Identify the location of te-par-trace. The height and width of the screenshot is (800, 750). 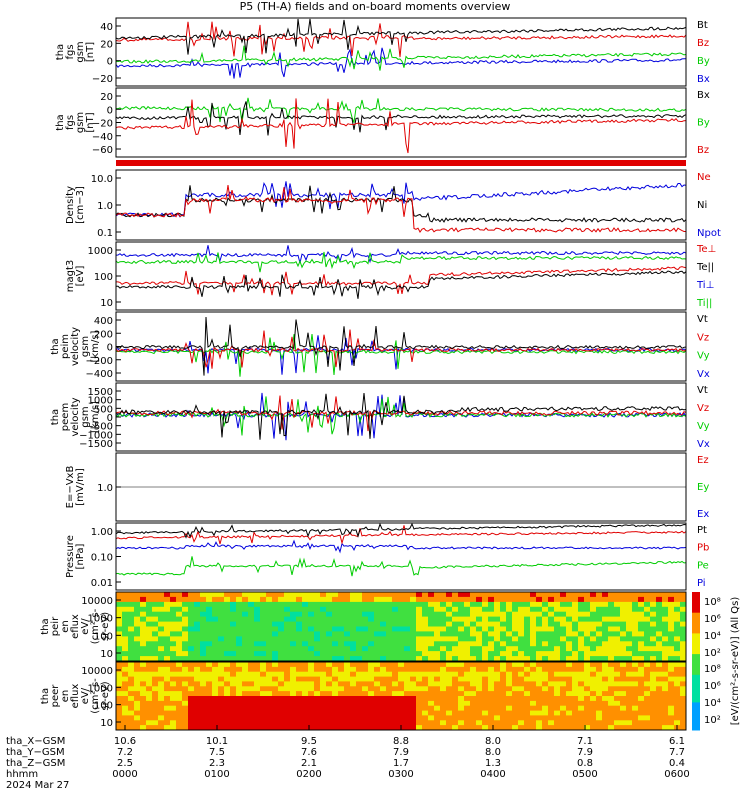
(401, 284).